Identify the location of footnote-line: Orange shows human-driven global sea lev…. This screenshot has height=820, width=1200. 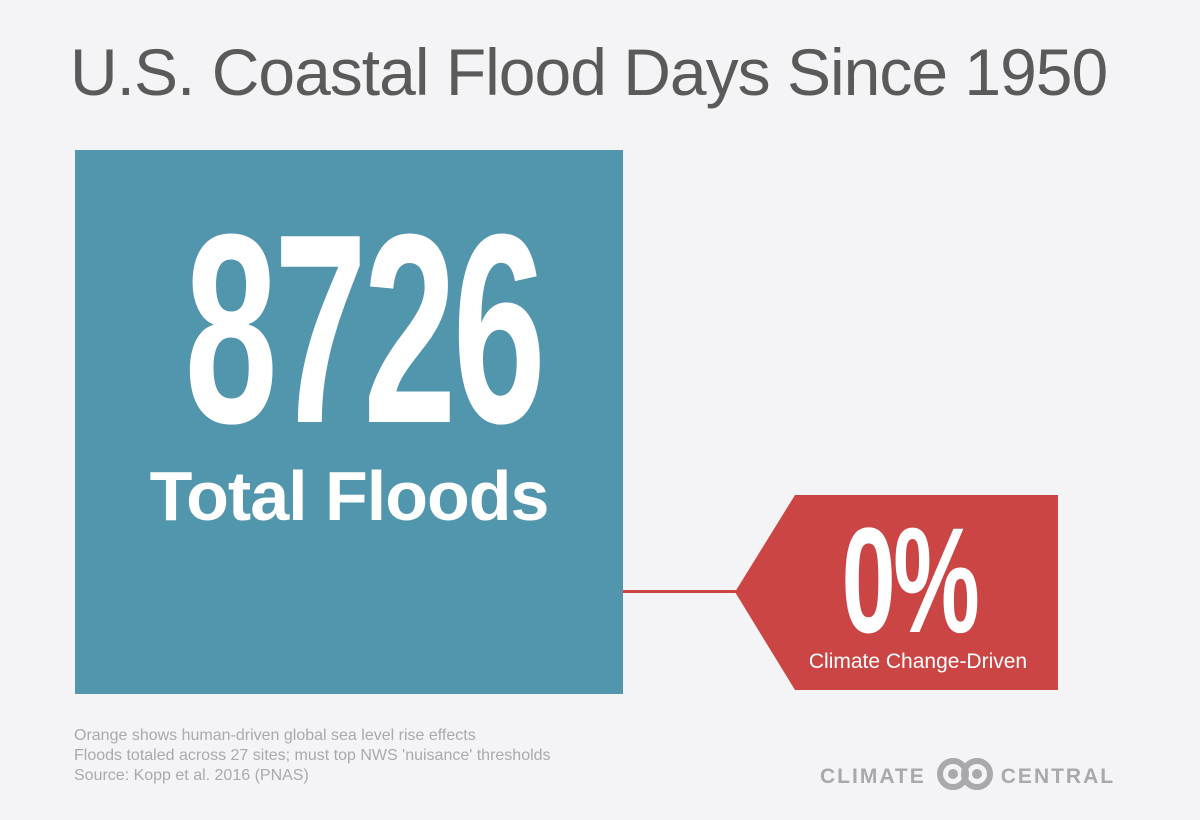
(275, 735).